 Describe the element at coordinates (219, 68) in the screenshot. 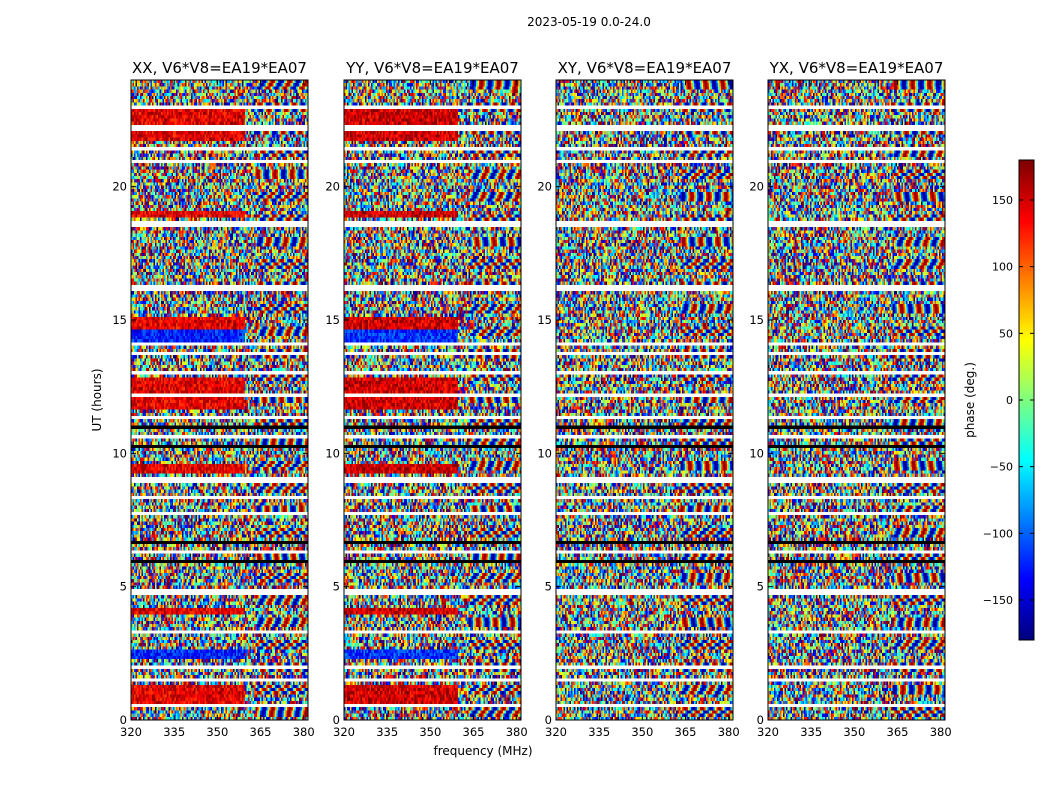

I see `panel-title: XX, V6*V8=EA19*EA07` at that location.